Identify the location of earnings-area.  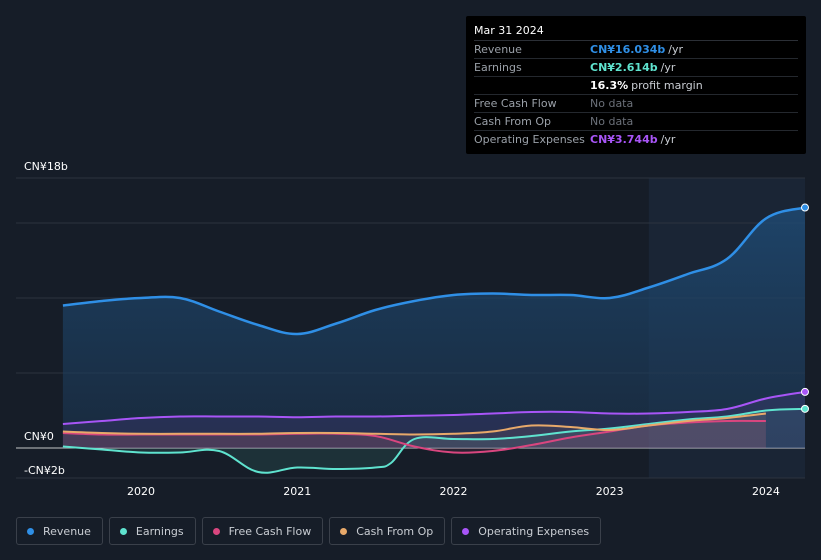
(433, 440).